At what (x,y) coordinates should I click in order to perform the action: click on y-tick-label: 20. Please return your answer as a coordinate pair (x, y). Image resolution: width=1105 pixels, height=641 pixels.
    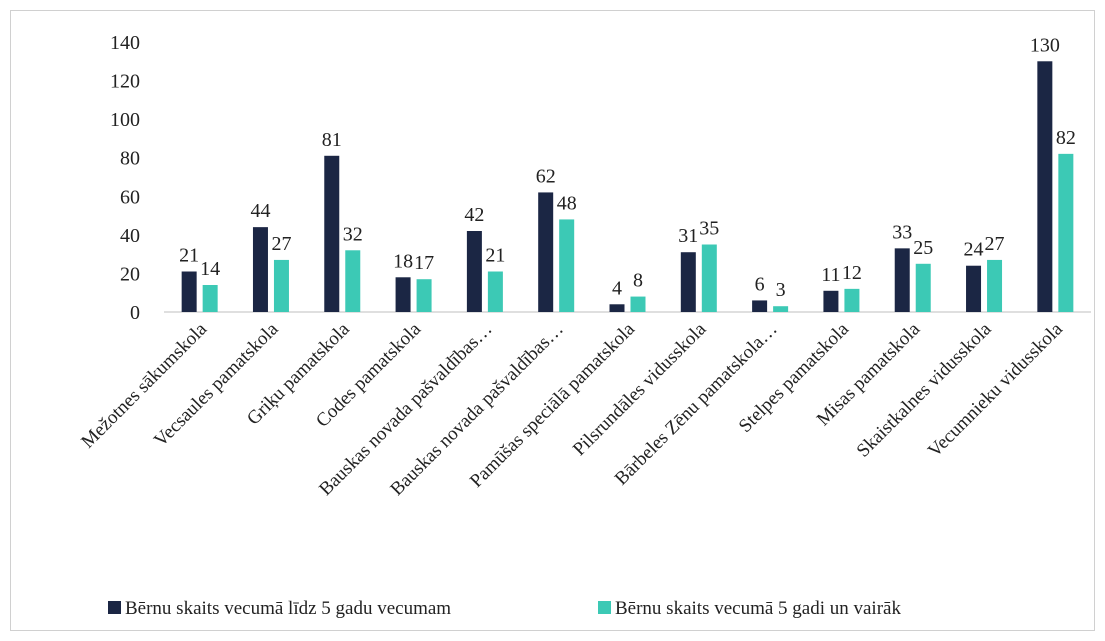
    Looking at the image, I should click on (130, 274).